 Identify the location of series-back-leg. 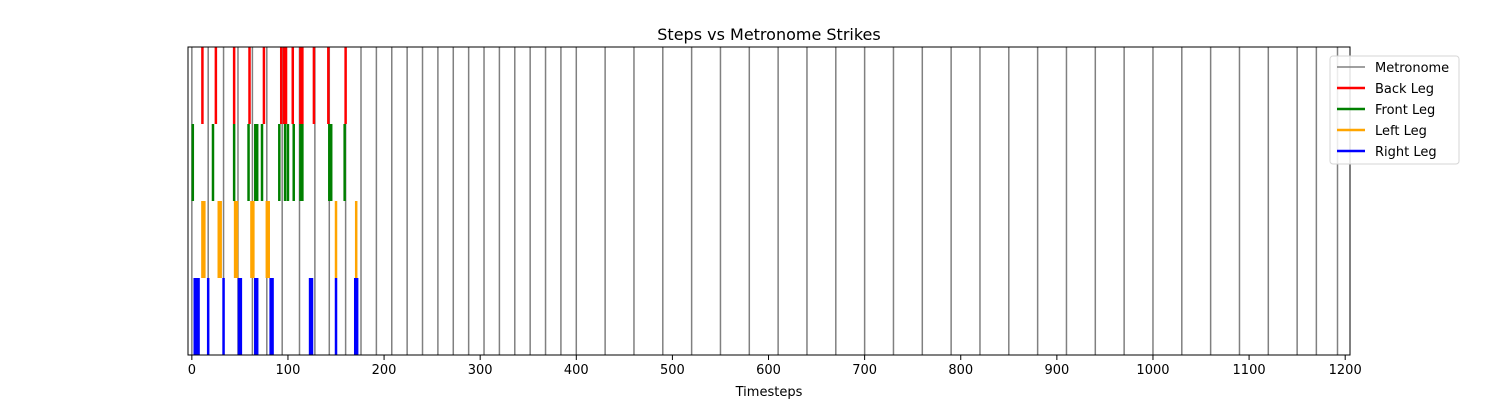
(274, 85).